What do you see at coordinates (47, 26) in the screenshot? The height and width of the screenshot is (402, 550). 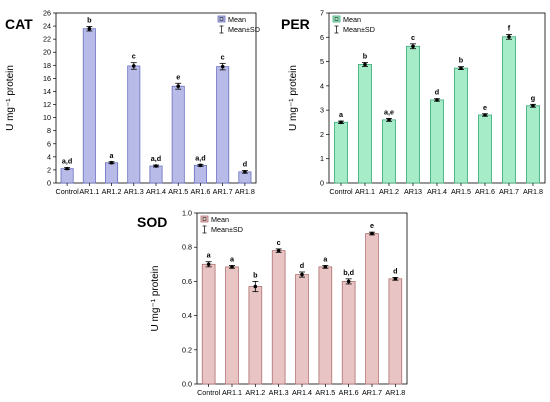 I see `y-tick-label: 24` at bounding box center [47, 26].